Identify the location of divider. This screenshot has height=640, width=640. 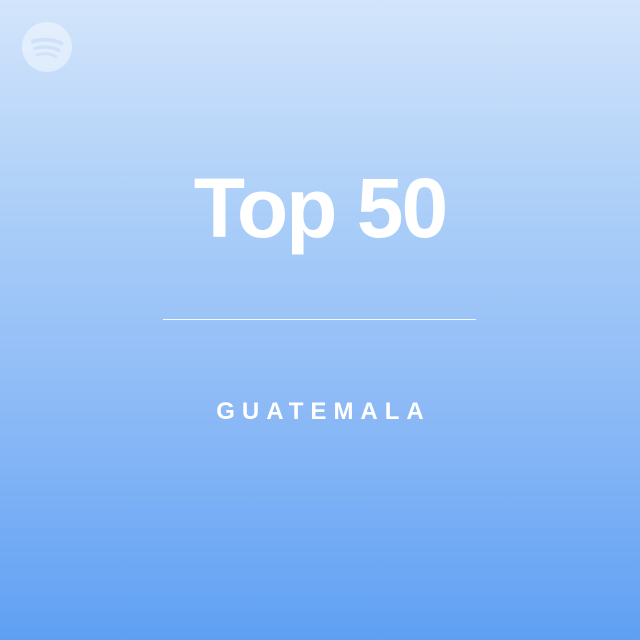
(319, 319).